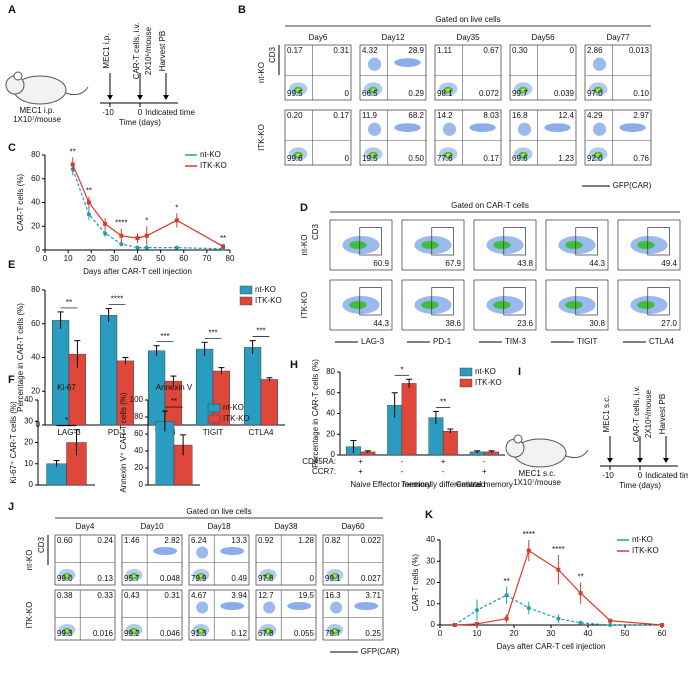 This screenshot has width=688, height=677. I want to click on gate-value: 60.9, so click(381, 263).